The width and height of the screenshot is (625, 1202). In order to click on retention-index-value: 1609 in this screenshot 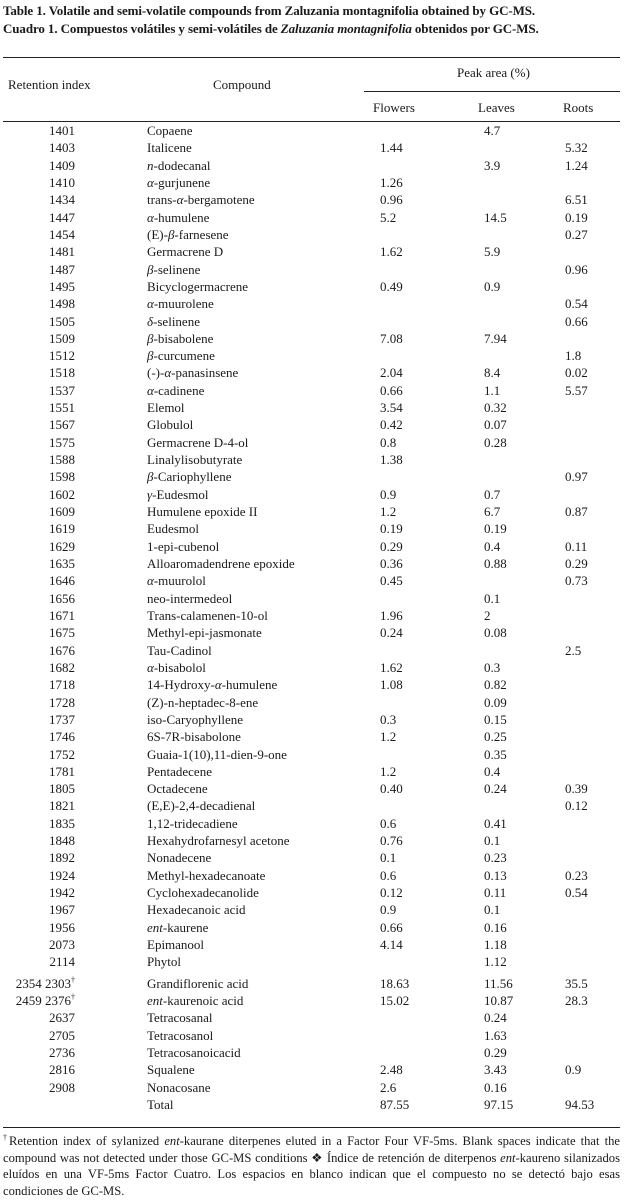, I will do `click(62, 512)`.